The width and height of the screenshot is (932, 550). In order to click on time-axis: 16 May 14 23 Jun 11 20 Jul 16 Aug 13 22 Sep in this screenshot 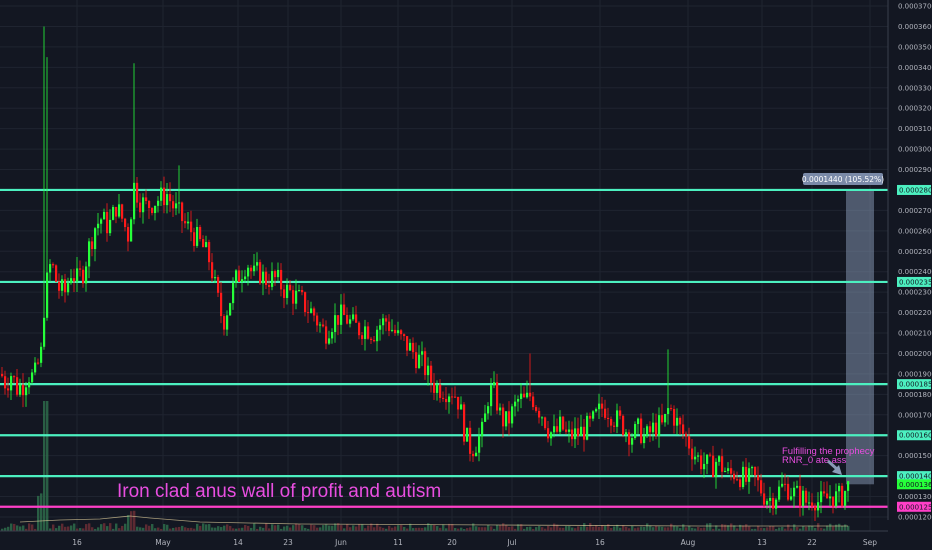, I will do `click(444, 538)`.